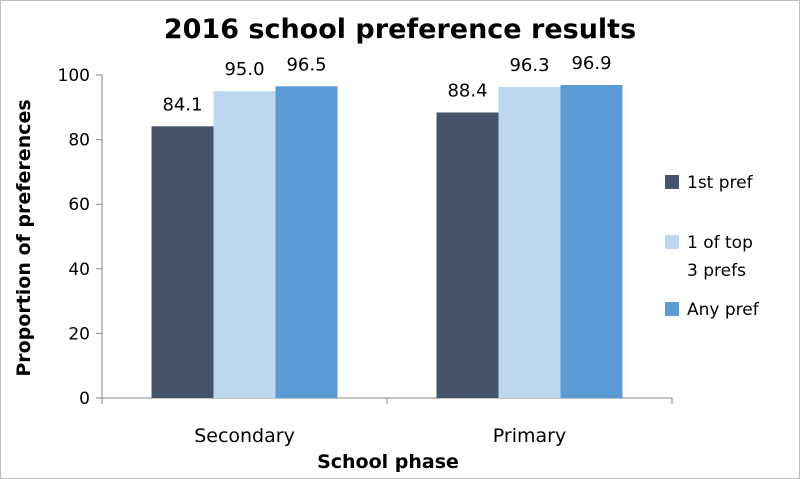  I want to click on legend-label: 1st pref, so click(720, 183).